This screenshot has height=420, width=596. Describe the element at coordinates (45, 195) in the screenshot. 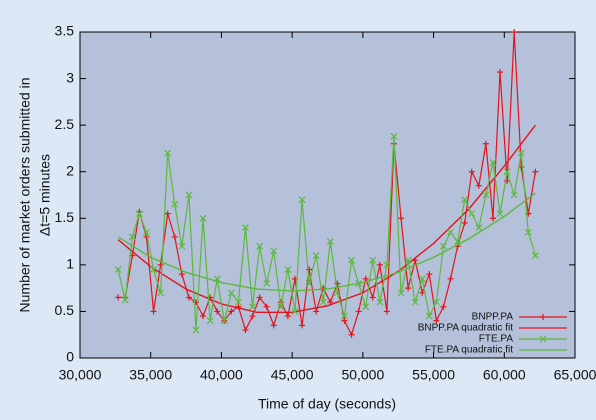

I see `y-axis-label: Δt=5 minutes` at that location.